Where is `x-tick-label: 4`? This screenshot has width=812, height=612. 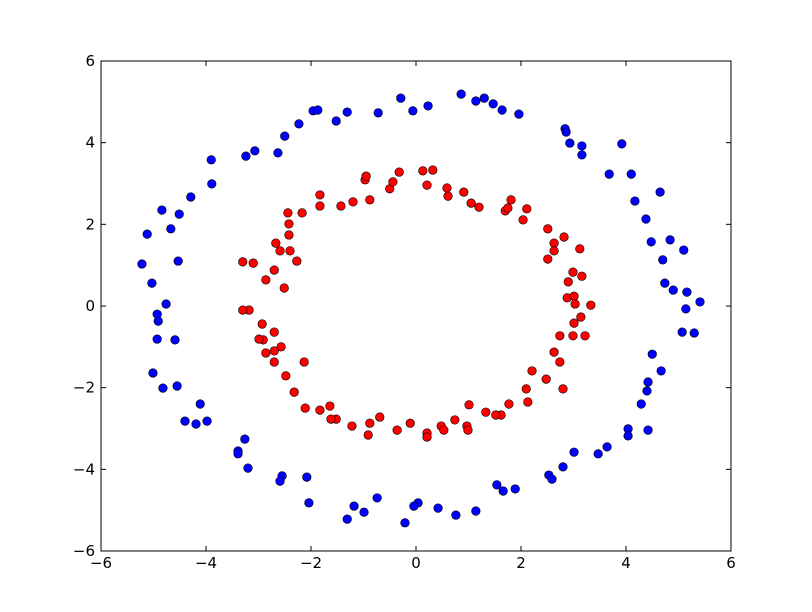
x-tick-label: 4 is located at coordinates (626, 563).